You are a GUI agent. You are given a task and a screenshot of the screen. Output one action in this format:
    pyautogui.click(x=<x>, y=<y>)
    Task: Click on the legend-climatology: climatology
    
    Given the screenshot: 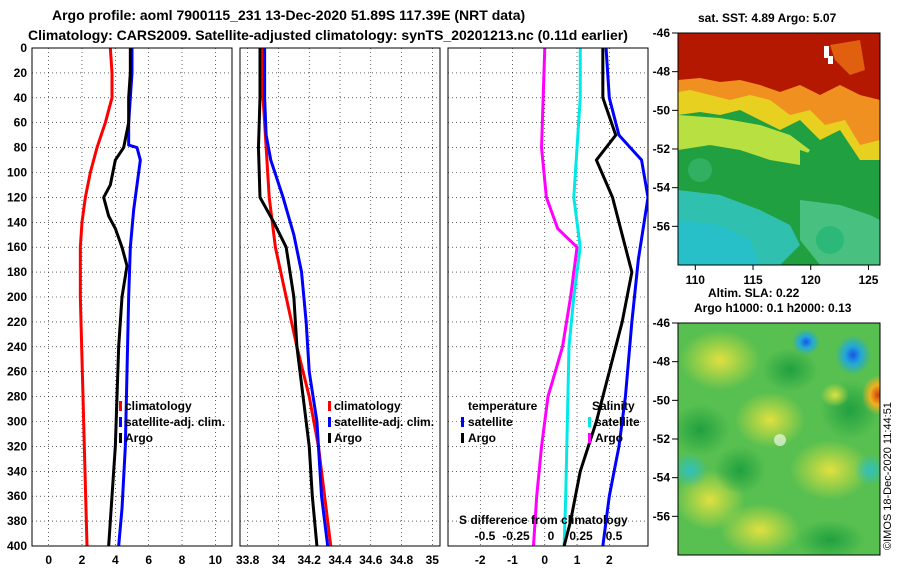 What is the action you would take?
    pyautogui.click(x=158, y=406)
    